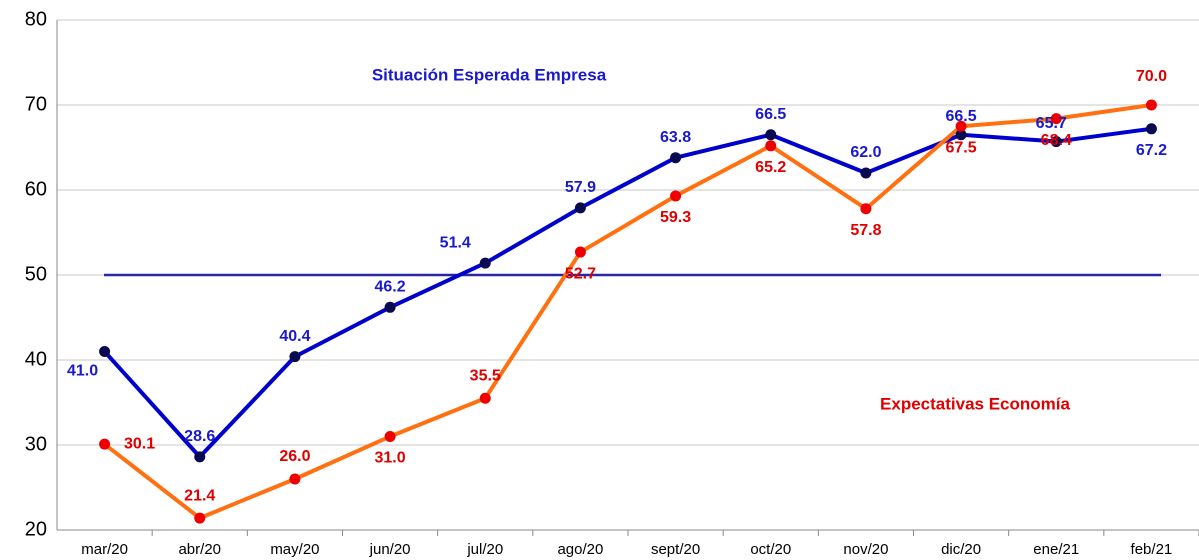  I want to click on y-tick-label: 60, so click(36, 189).